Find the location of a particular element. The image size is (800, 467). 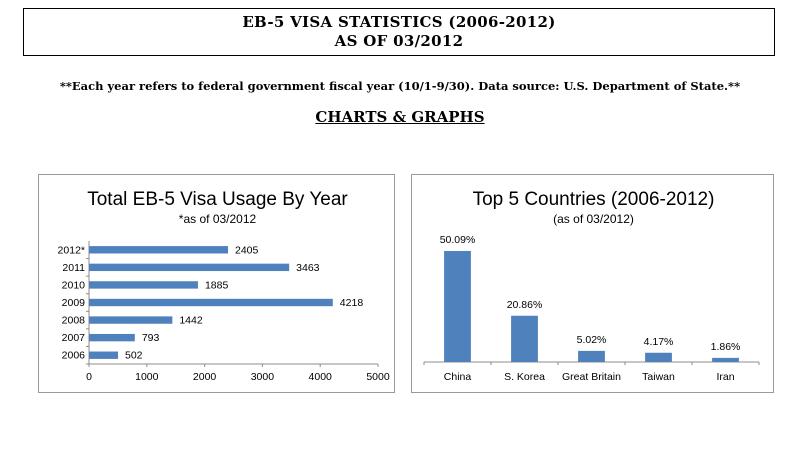

data-label: 2405 is located at coordinates (247, 250).